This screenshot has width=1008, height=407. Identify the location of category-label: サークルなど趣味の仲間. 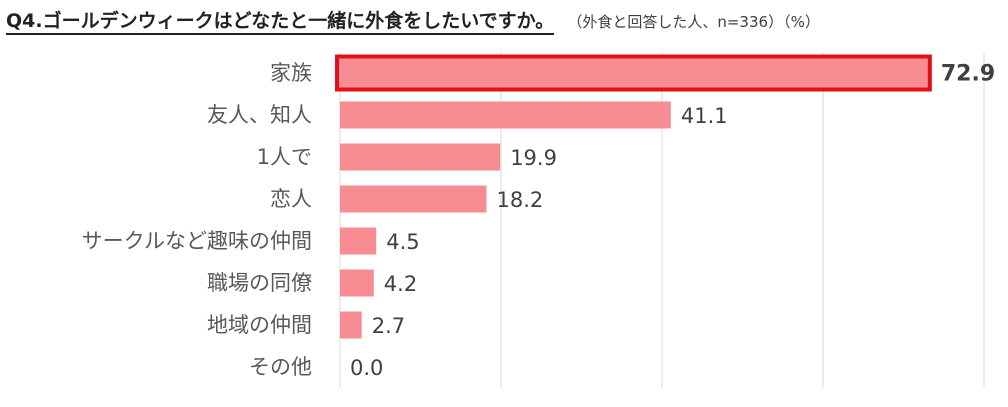
(197, 241).